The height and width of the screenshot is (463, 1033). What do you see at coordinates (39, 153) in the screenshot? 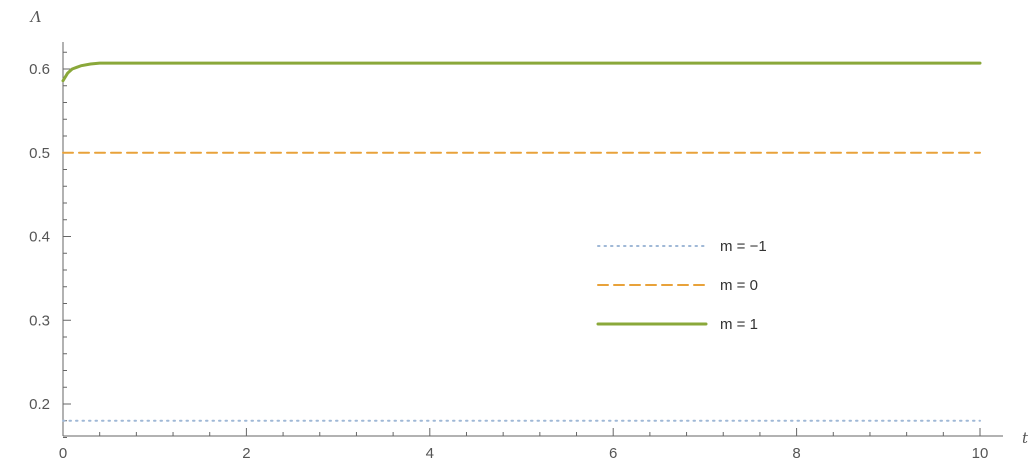
I see `y-tick-label: 0.5` at bounding box center [39, 153].